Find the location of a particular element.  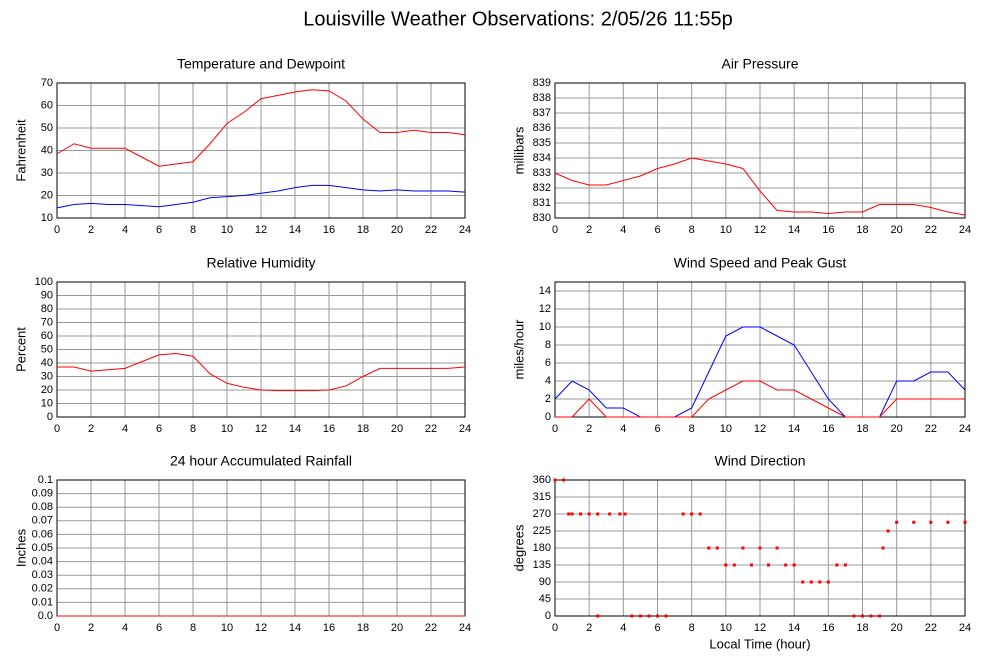

chart-title: Relative Humidity is located at coordinates (261, 263).